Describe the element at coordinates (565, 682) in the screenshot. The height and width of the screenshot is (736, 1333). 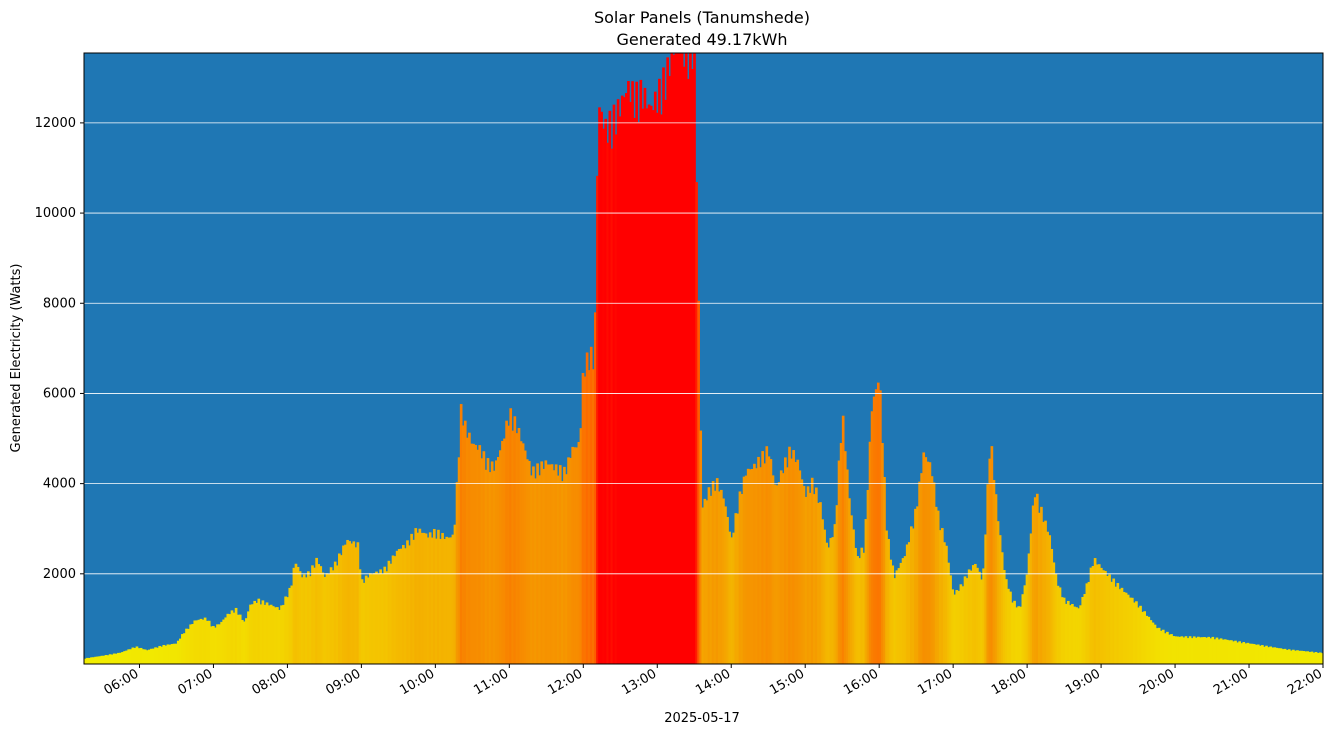
I see `x-tick-label: 12:00` at that location.